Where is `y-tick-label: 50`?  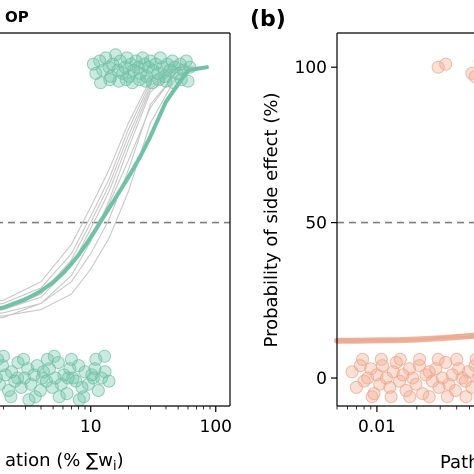
y-tick-label: 50 is located at coordinates (316, 224).